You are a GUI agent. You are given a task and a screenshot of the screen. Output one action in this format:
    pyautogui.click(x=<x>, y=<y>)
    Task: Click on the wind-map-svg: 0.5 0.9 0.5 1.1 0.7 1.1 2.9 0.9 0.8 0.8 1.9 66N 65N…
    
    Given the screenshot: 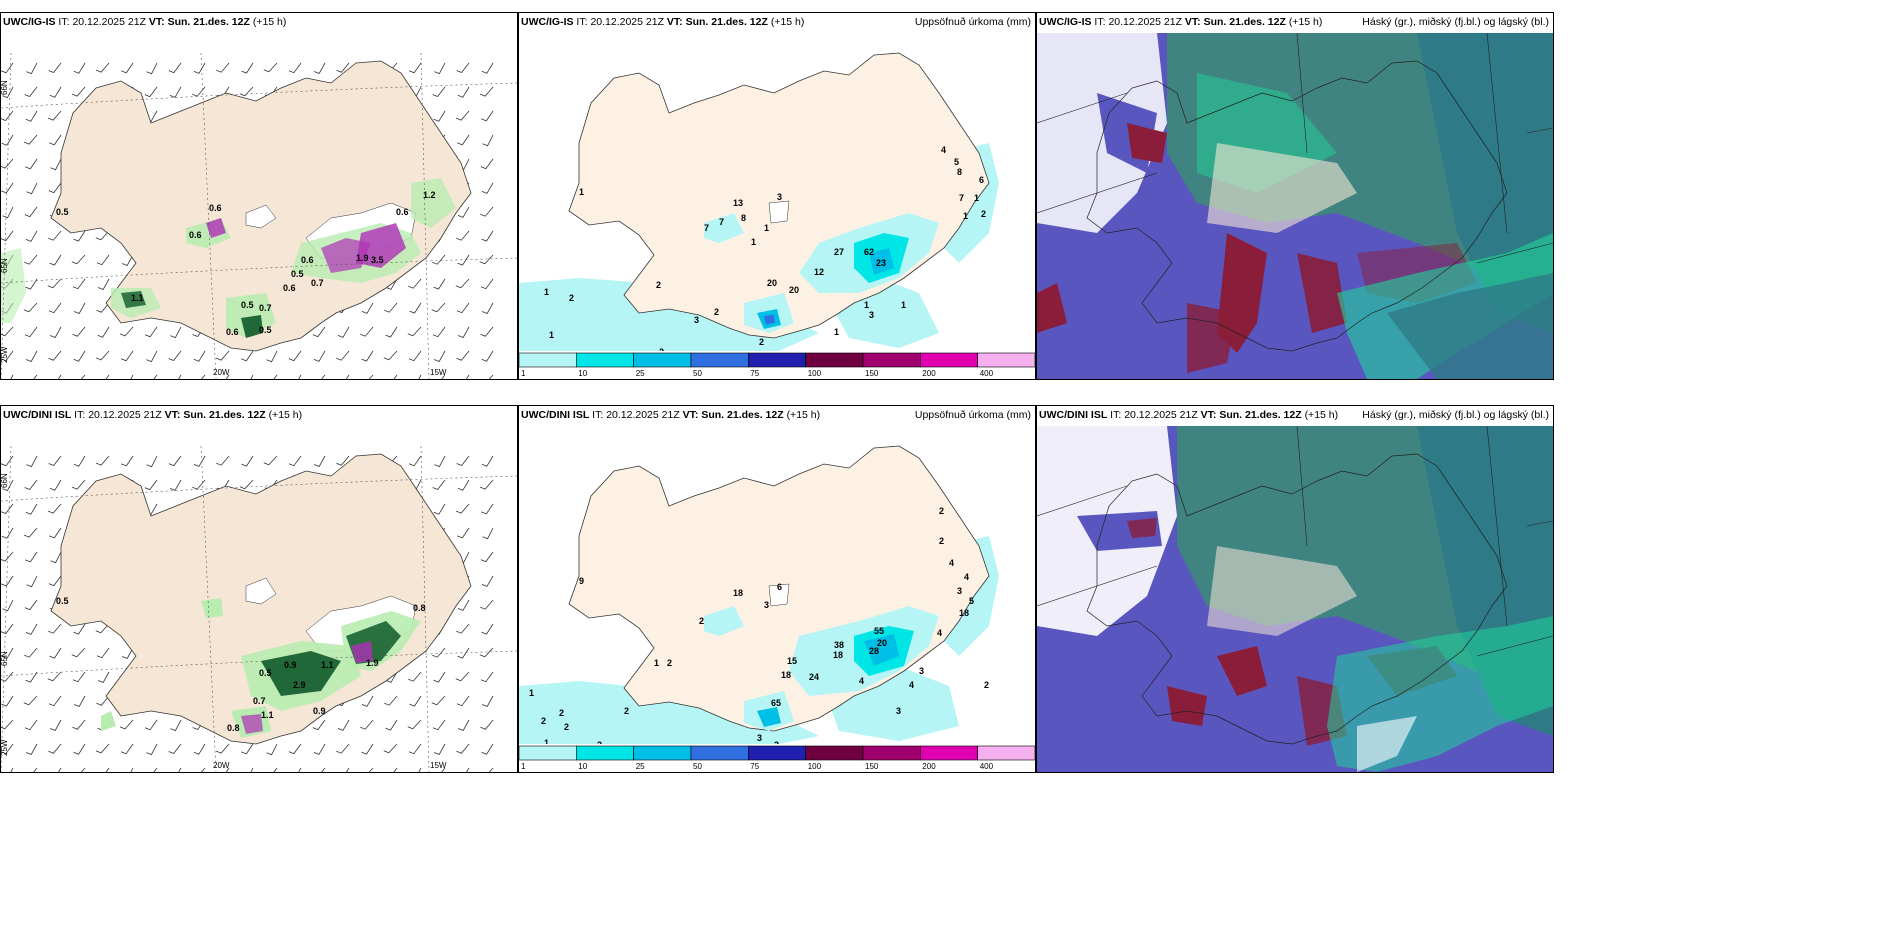 What is the action you would take?
    pyautogui.click(x=259, y=608)
    